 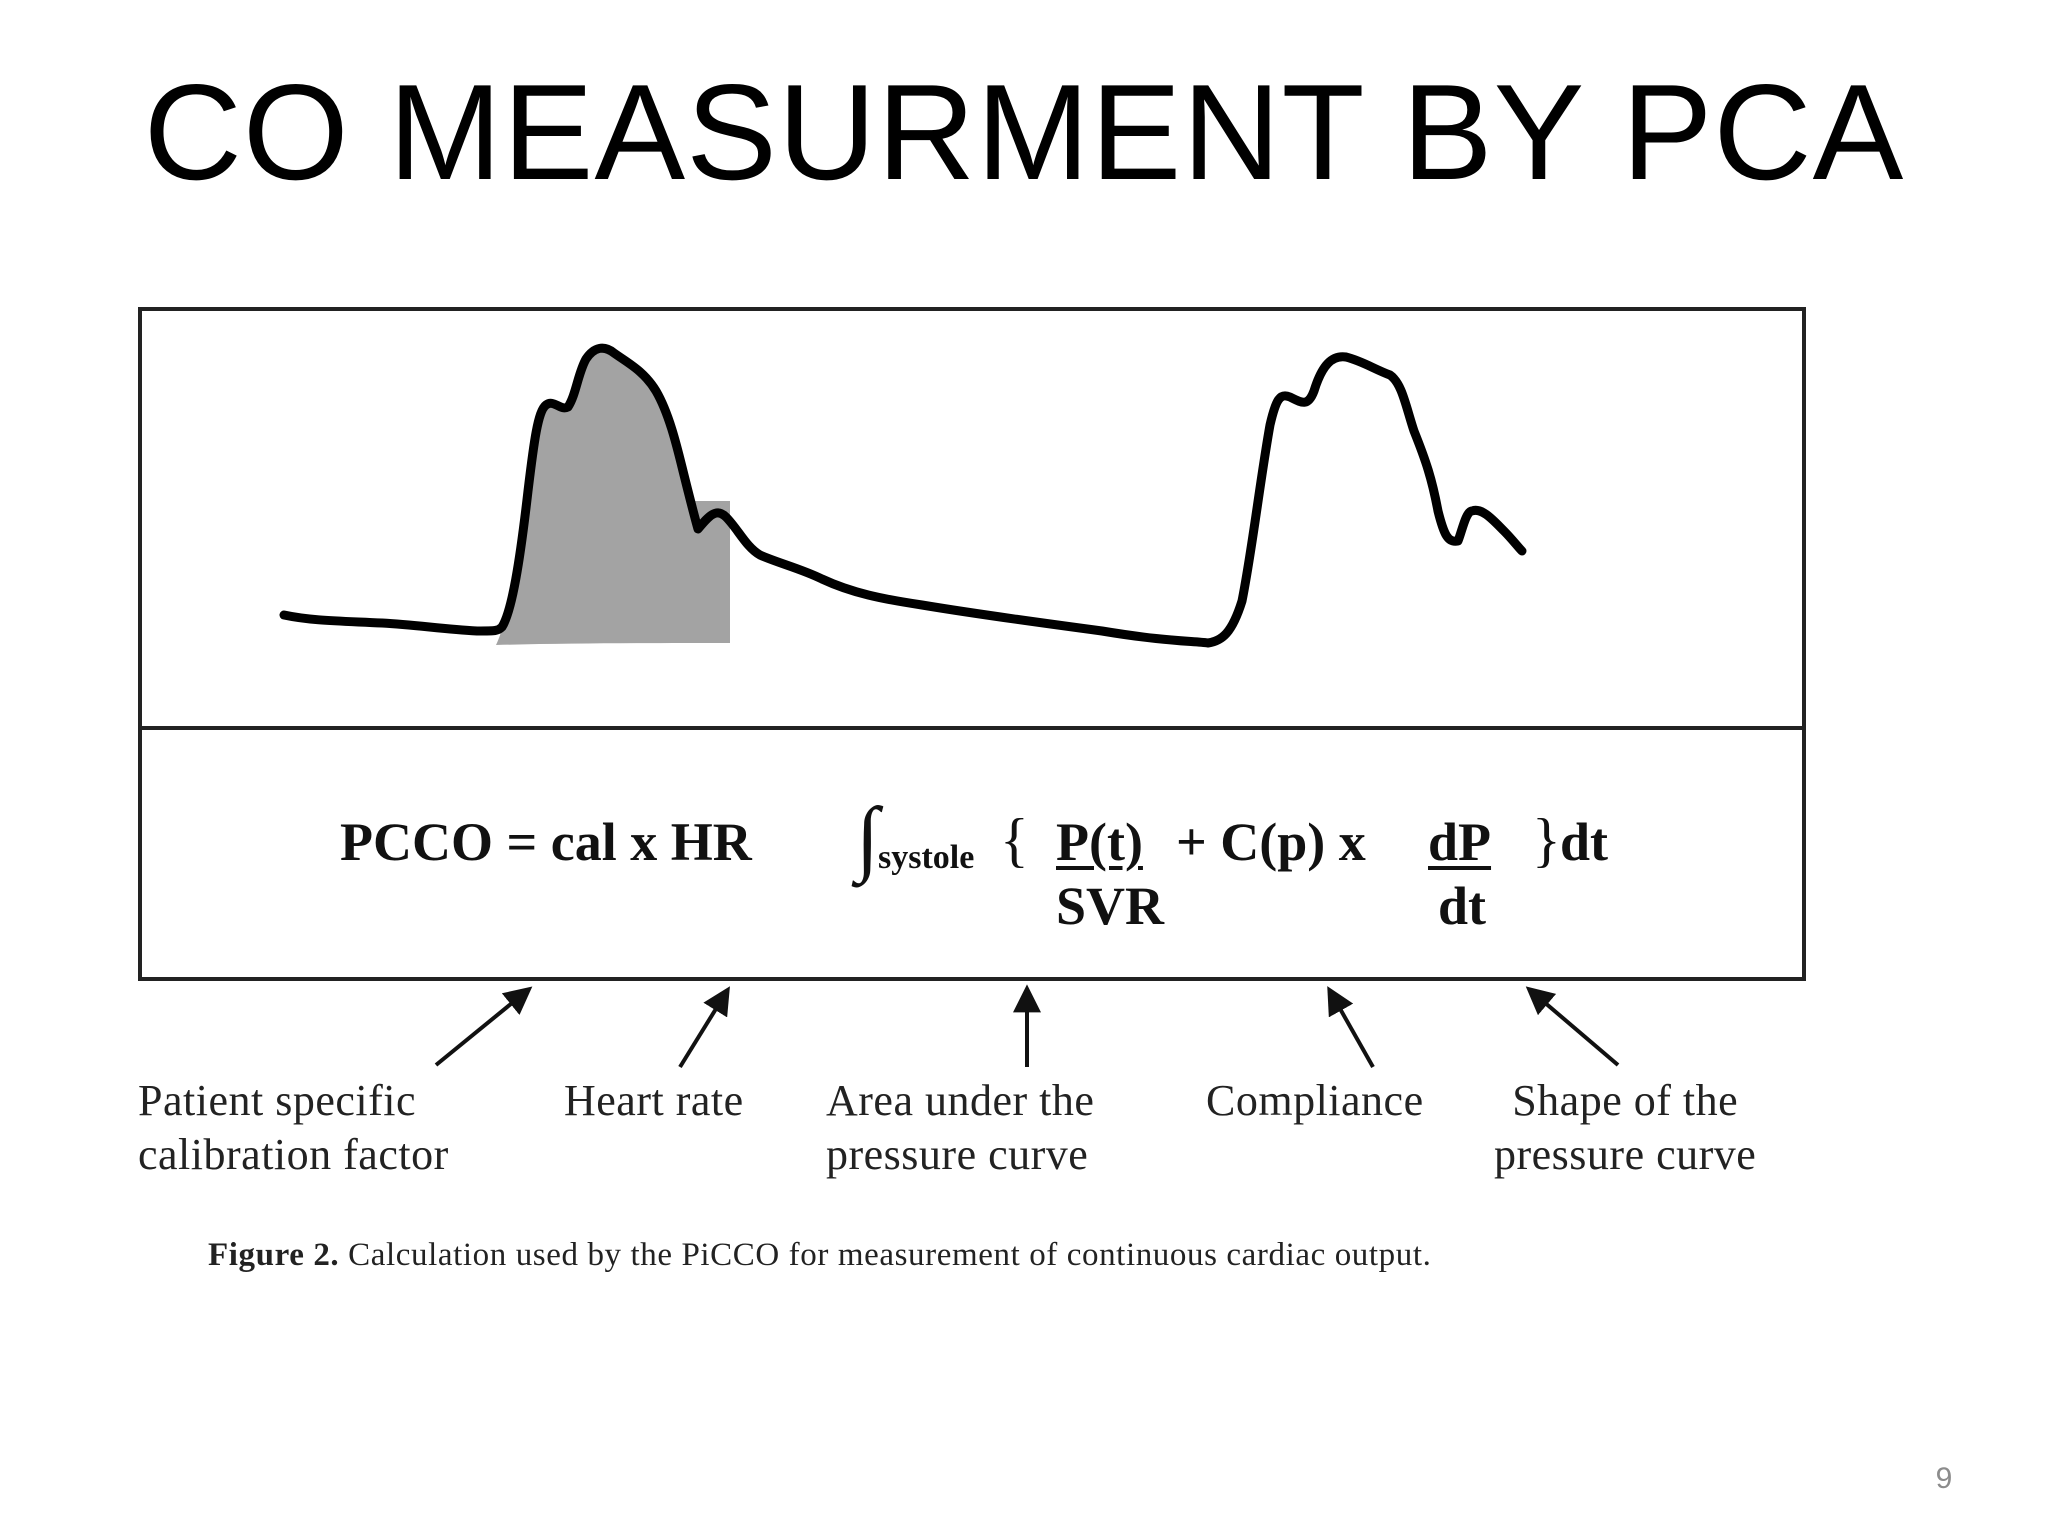 I want to click on pressure-waveform, so click(x=903, y=495).